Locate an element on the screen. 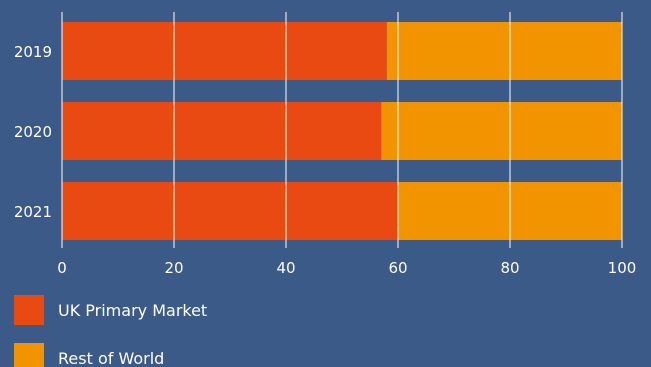  y-tick-label-2020: 2020 is located at coordinates (33, 132).